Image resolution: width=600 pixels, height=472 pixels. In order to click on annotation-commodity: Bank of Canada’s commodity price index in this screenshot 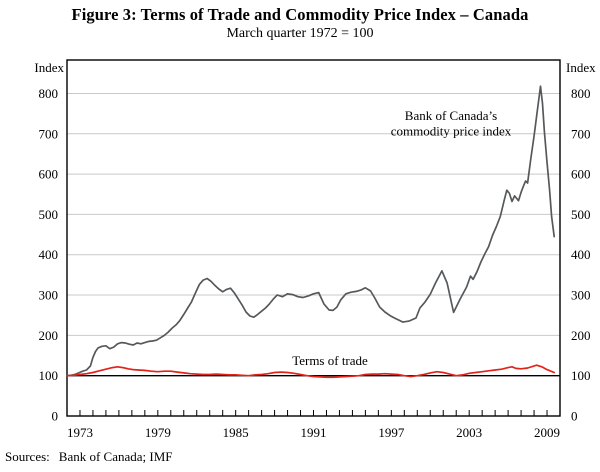, I will do `click(451, 123)`.